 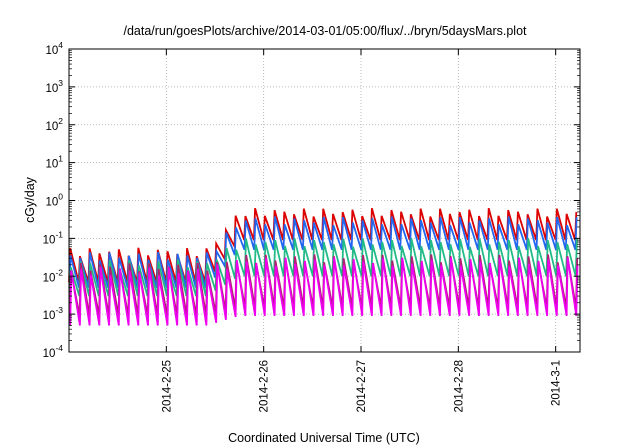 What do you see at coordinates (60, 159) in the screenshot?
I see `y-tick-label-exponent: 1` at bounding box center [60, 159].